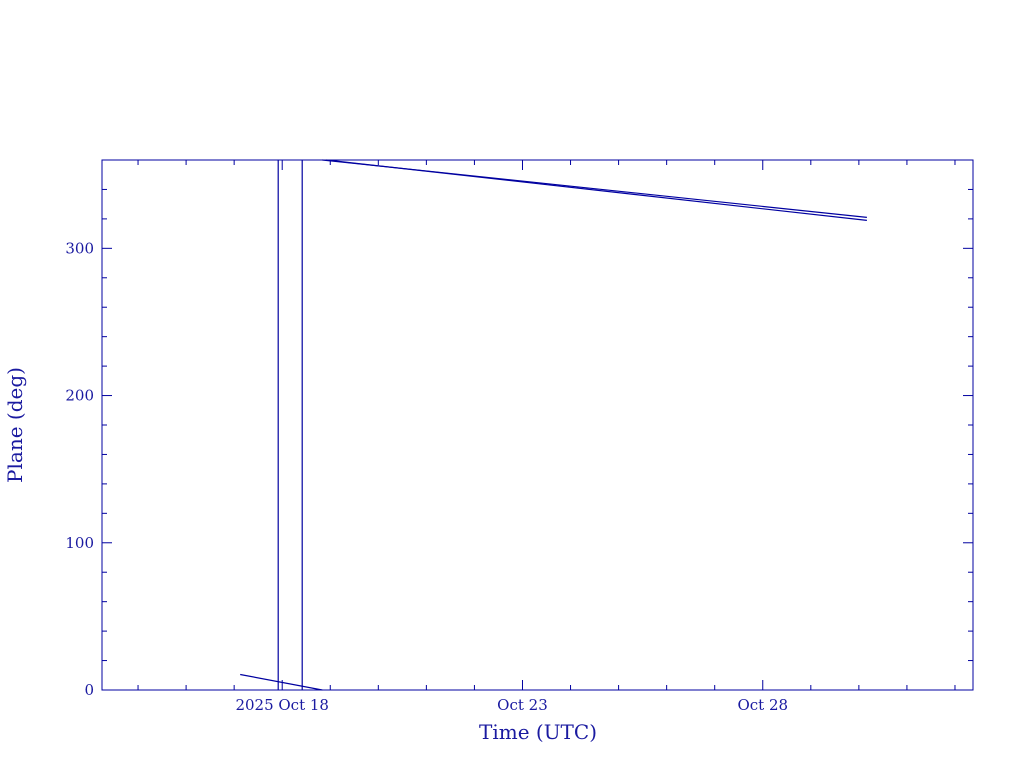 The width and height of the screenshot is (1024, 768). I want to click on y-tick-label: 300, so click(79, 248).